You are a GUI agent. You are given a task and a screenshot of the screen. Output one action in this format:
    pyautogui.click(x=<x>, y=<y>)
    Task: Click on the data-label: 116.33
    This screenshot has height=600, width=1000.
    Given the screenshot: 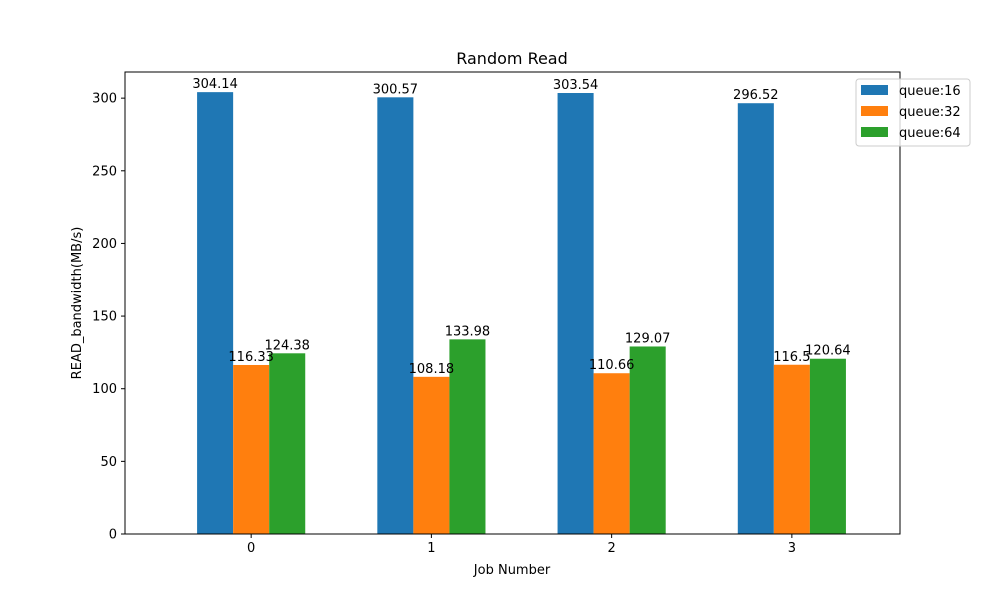 What is the action you would take?
    pyautogui.click(x=251, y=357)
    